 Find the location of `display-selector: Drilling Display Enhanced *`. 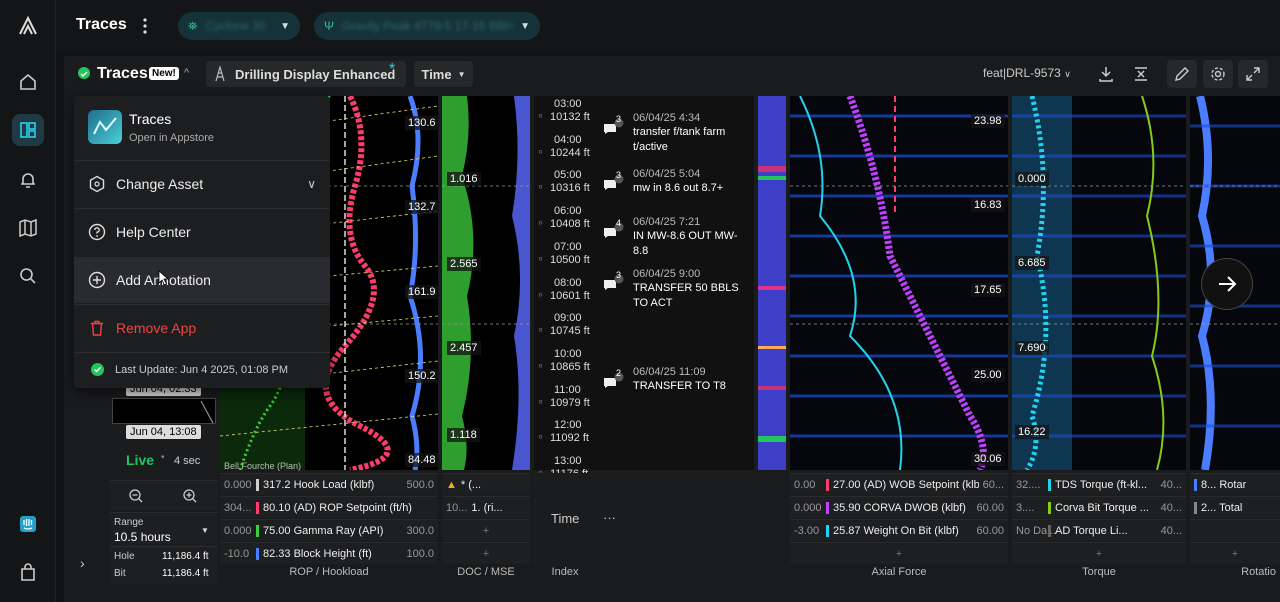

display-selector: Drilling Display Enhanced * is located at coordinates (306, 74).